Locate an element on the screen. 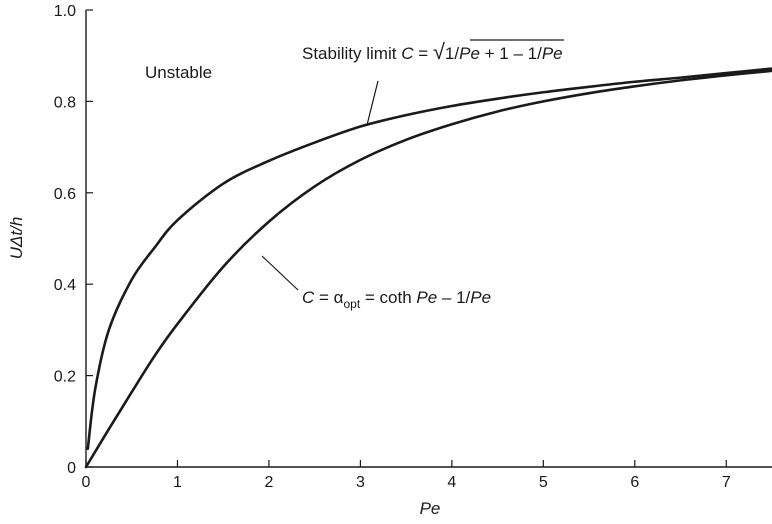  x-tick-label: 4 is located at coordinates (451, 482).